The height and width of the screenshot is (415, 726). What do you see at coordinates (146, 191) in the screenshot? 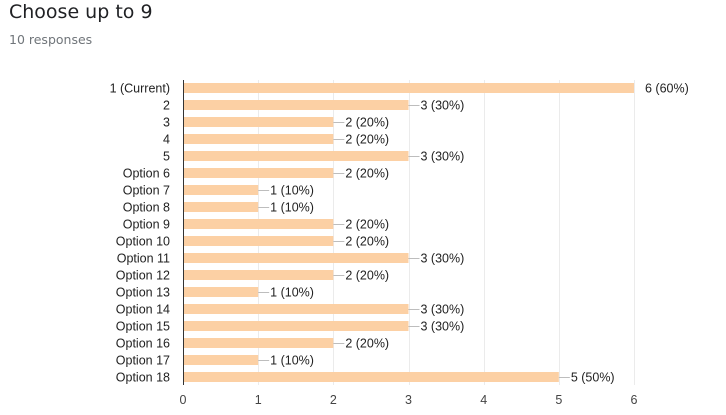
I see `category-label: Option 7` at bounding box center [146, 191].